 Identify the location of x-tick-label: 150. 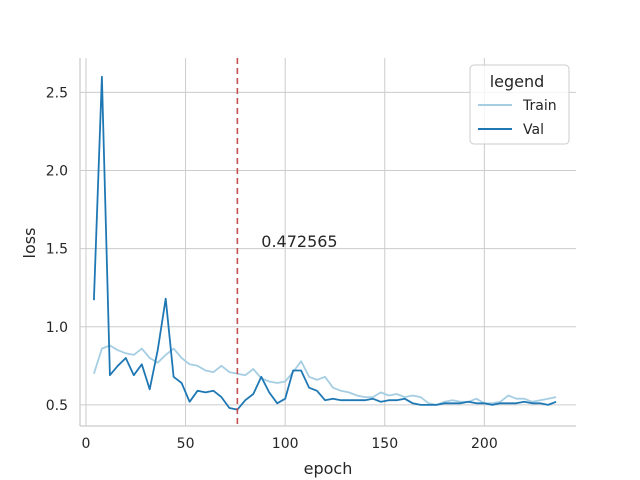
(384, 444).